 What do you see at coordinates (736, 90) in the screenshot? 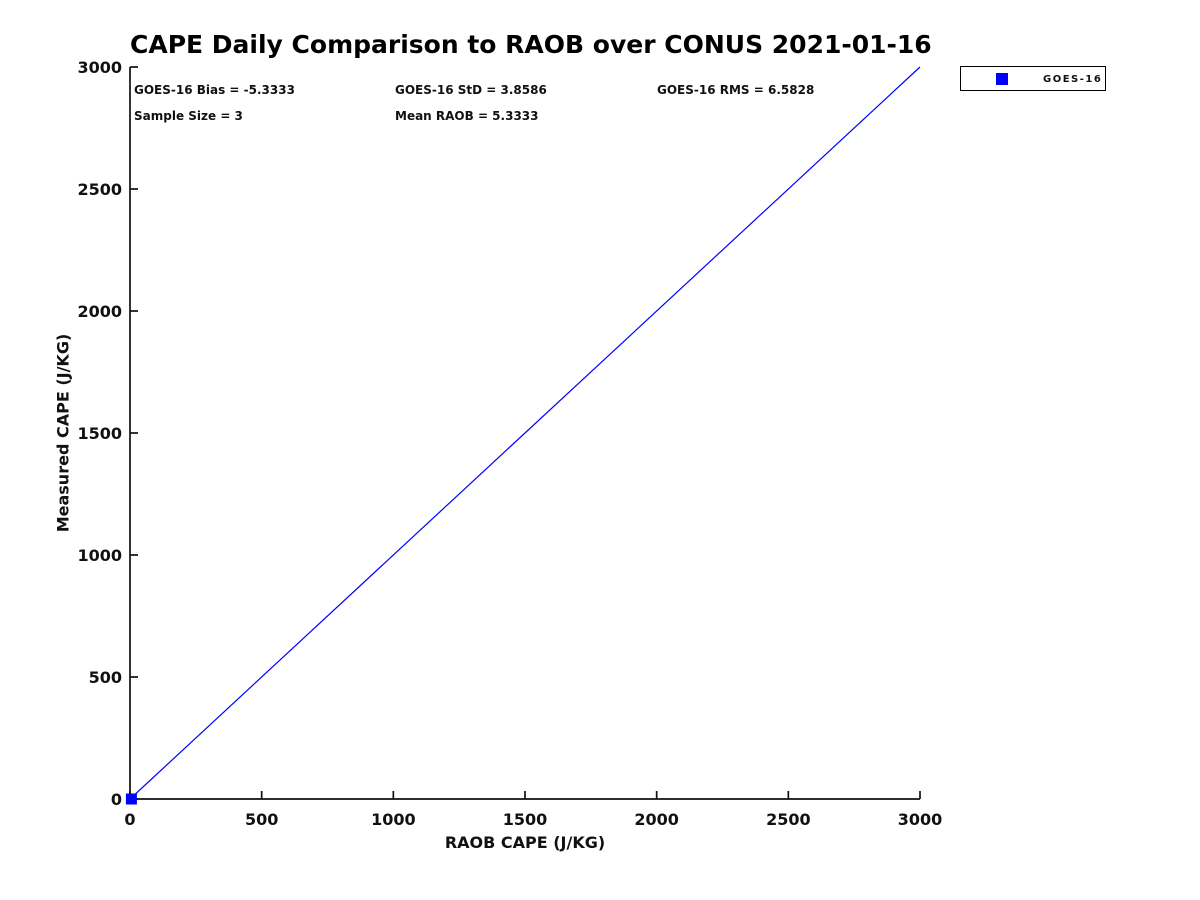
I see `stat-rms: GOES-16 RMS = 6.5828` at bounding box center [736, 90].